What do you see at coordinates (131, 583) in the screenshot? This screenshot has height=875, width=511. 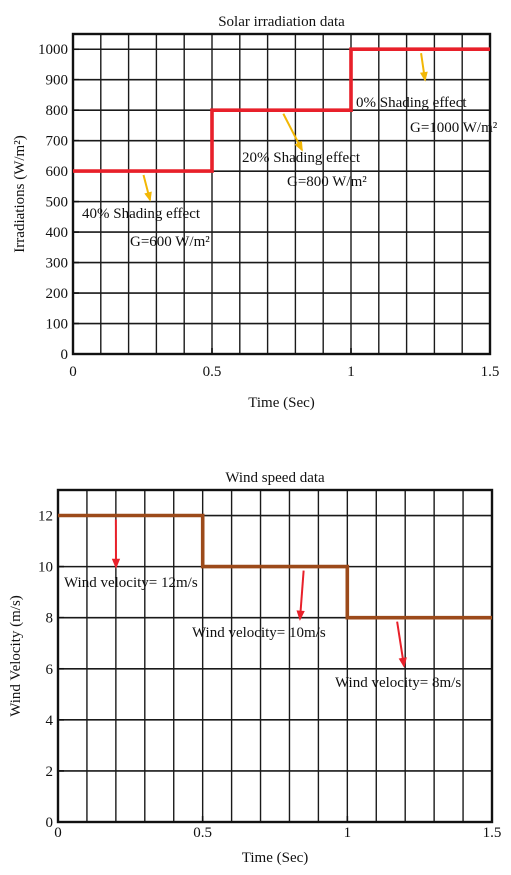 I see `annotation-label: Wind velocity= 12m/s` at bounding box center [131, 583].